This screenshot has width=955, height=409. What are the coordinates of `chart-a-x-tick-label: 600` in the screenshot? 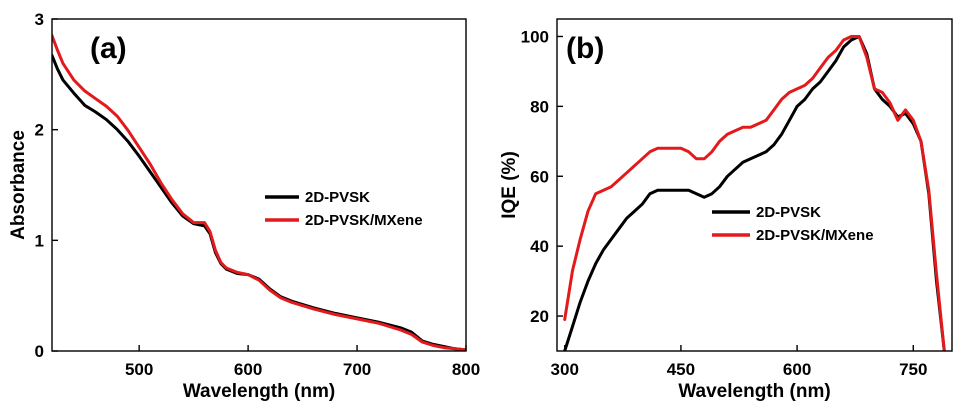 It's located at (248, 369).